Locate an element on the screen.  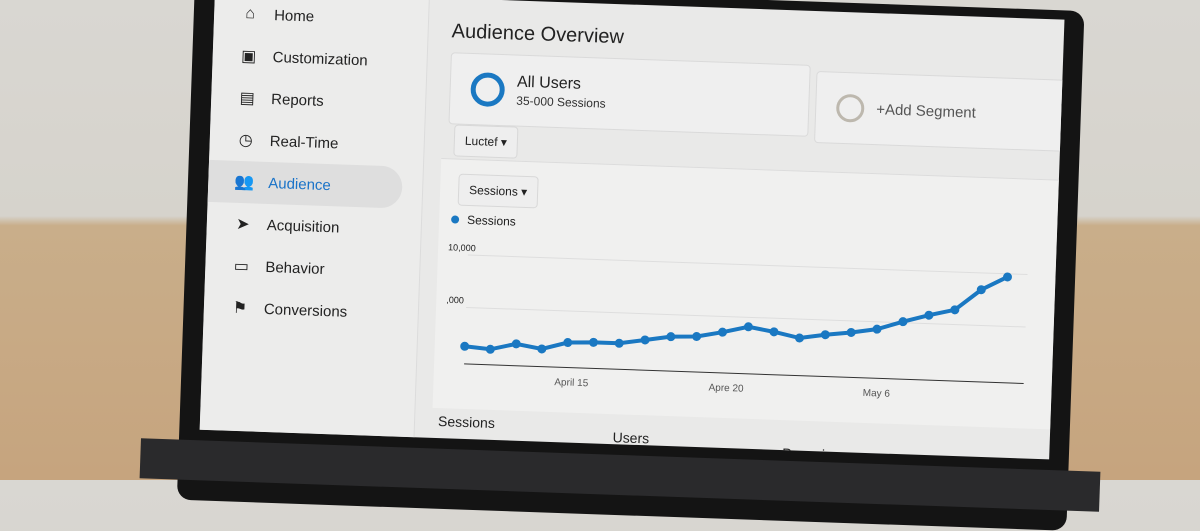
sidebar-item-behavior: ▭ Behavior is located at coordinates (302, 268).